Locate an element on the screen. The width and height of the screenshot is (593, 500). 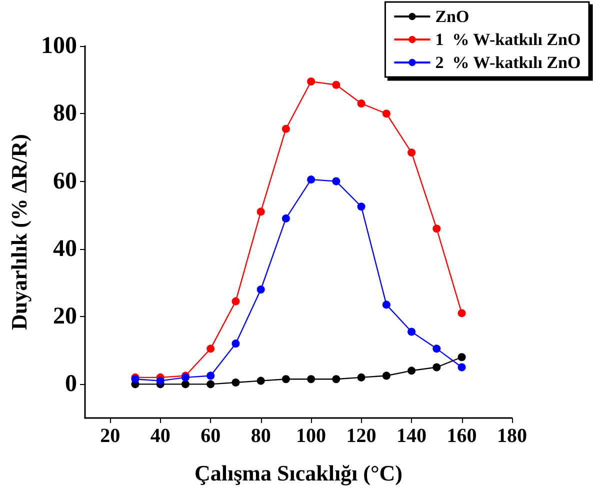
y-tick-label: 60 is located at coordinates (65, 181).